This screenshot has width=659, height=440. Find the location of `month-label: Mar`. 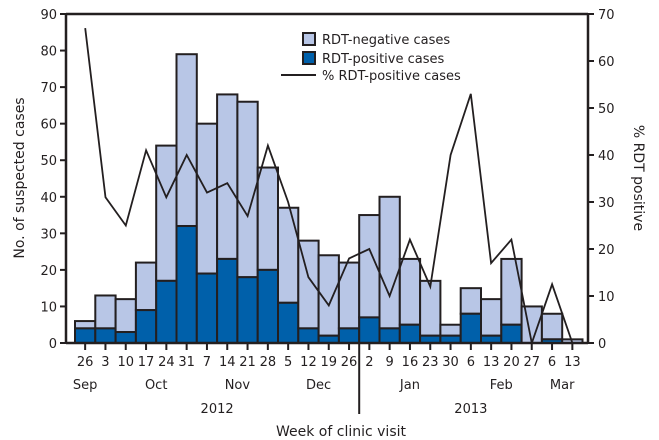

month-label: Mar is located at coordinates (562, 385).